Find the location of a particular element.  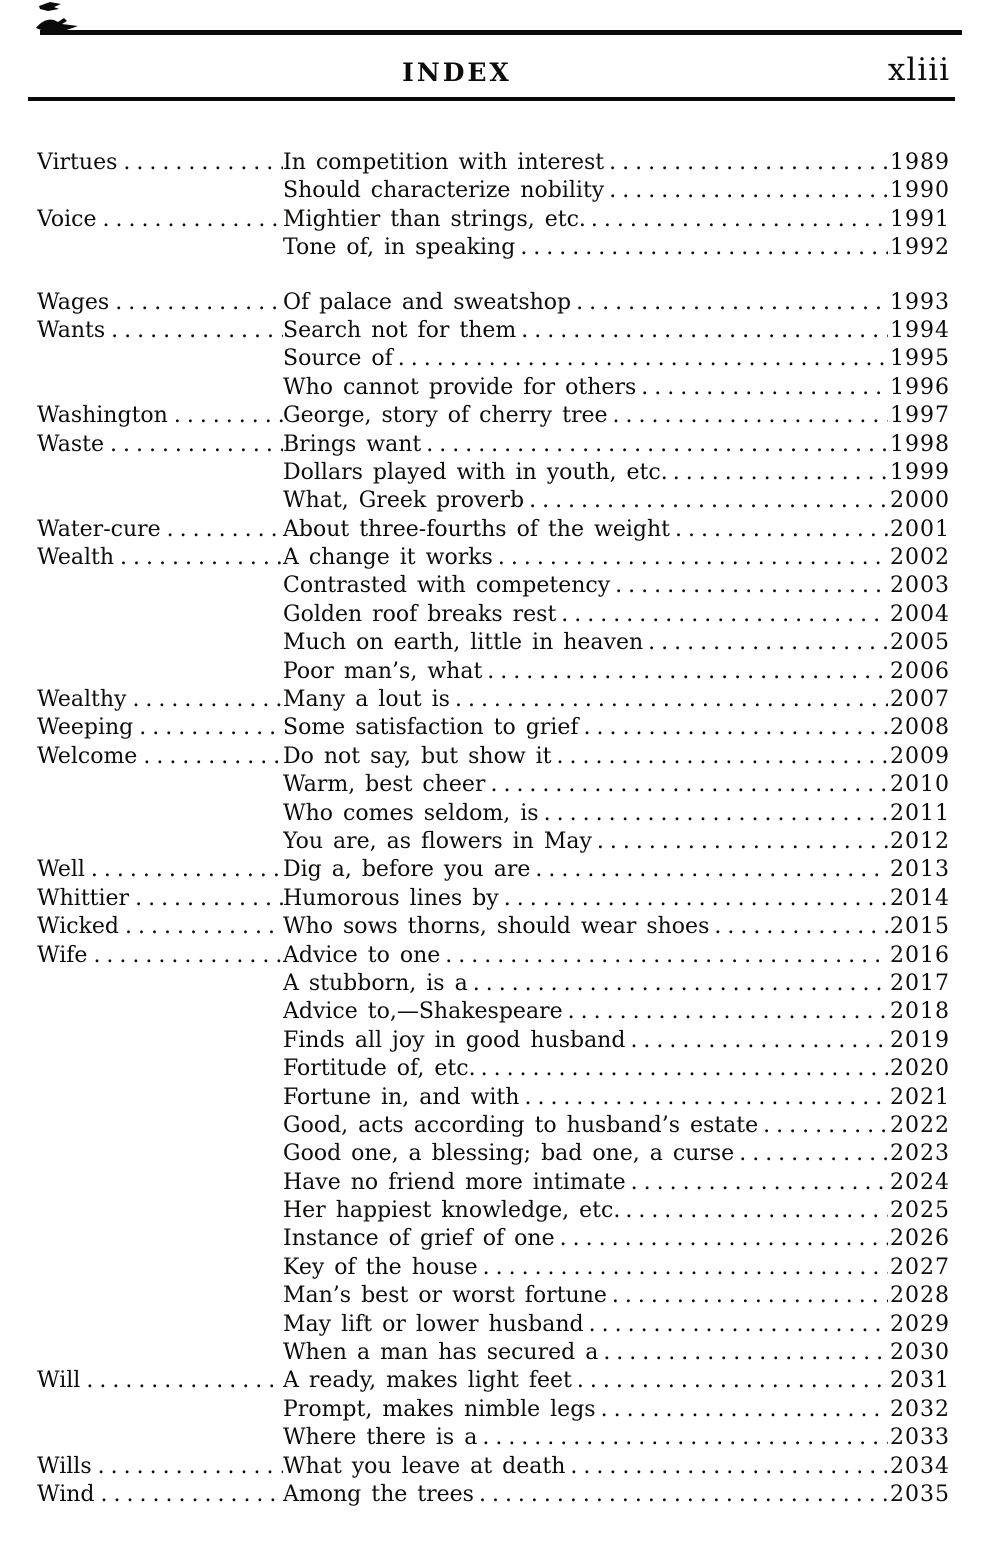

index-description-cell: Contrasted with competency is located at coordinates (585, 585).